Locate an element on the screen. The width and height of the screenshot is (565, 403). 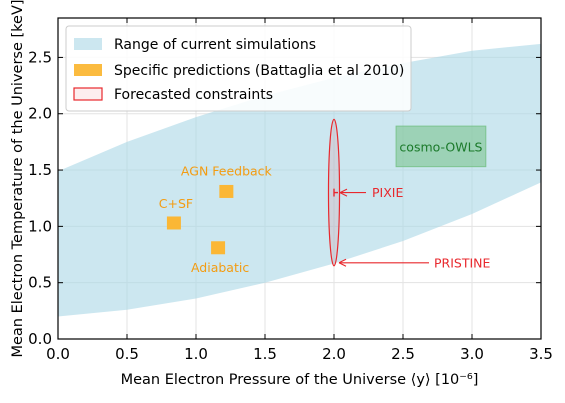
y-tick-label: 2.5 is located at coordinates (40, 57).